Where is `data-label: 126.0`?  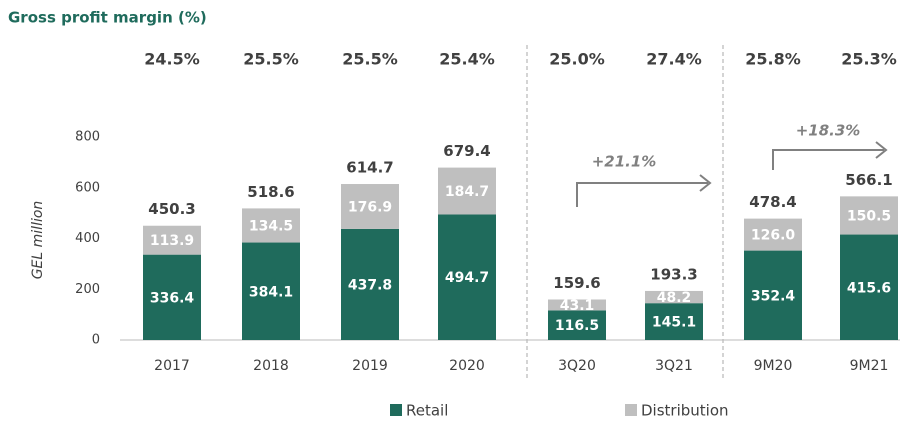 data-label: 126.0 is located at coordinates (773, 236).